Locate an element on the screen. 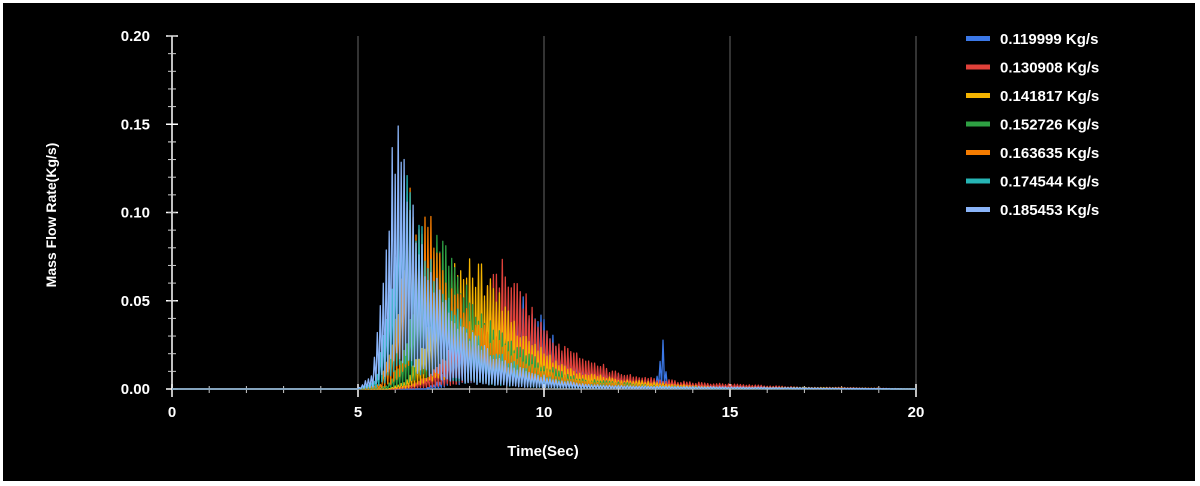 The width and height of the screenshot is (1200, 486). legend-entry-4: 0.163635 Kg/s is located at coordinates (1032, 153).